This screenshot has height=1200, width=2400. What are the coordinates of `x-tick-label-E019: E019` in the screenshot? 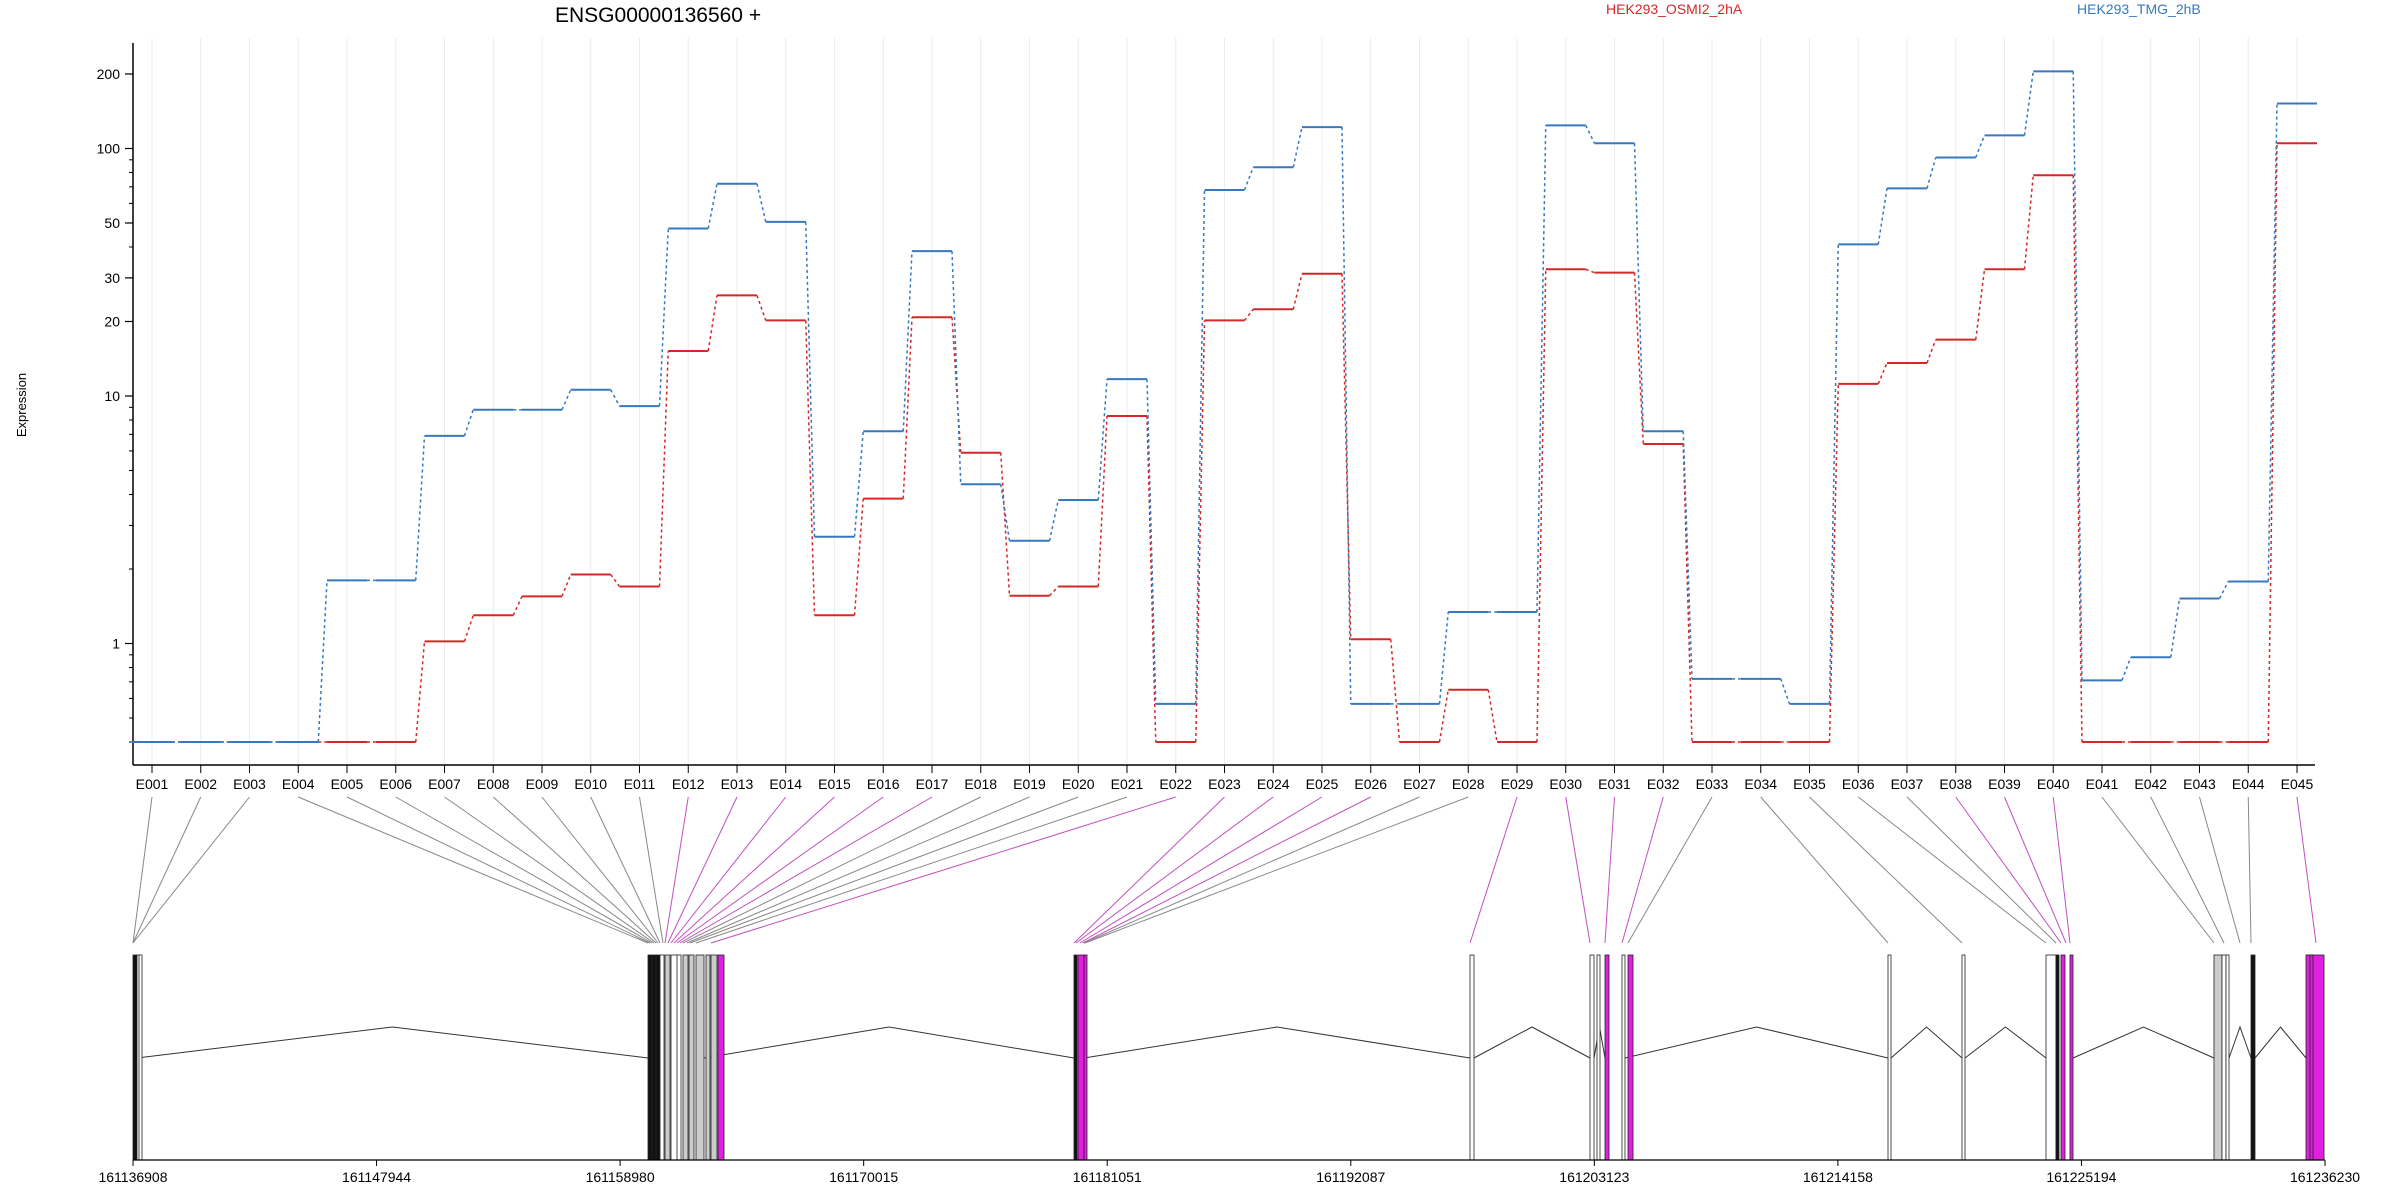 It's located at (1029, 784).